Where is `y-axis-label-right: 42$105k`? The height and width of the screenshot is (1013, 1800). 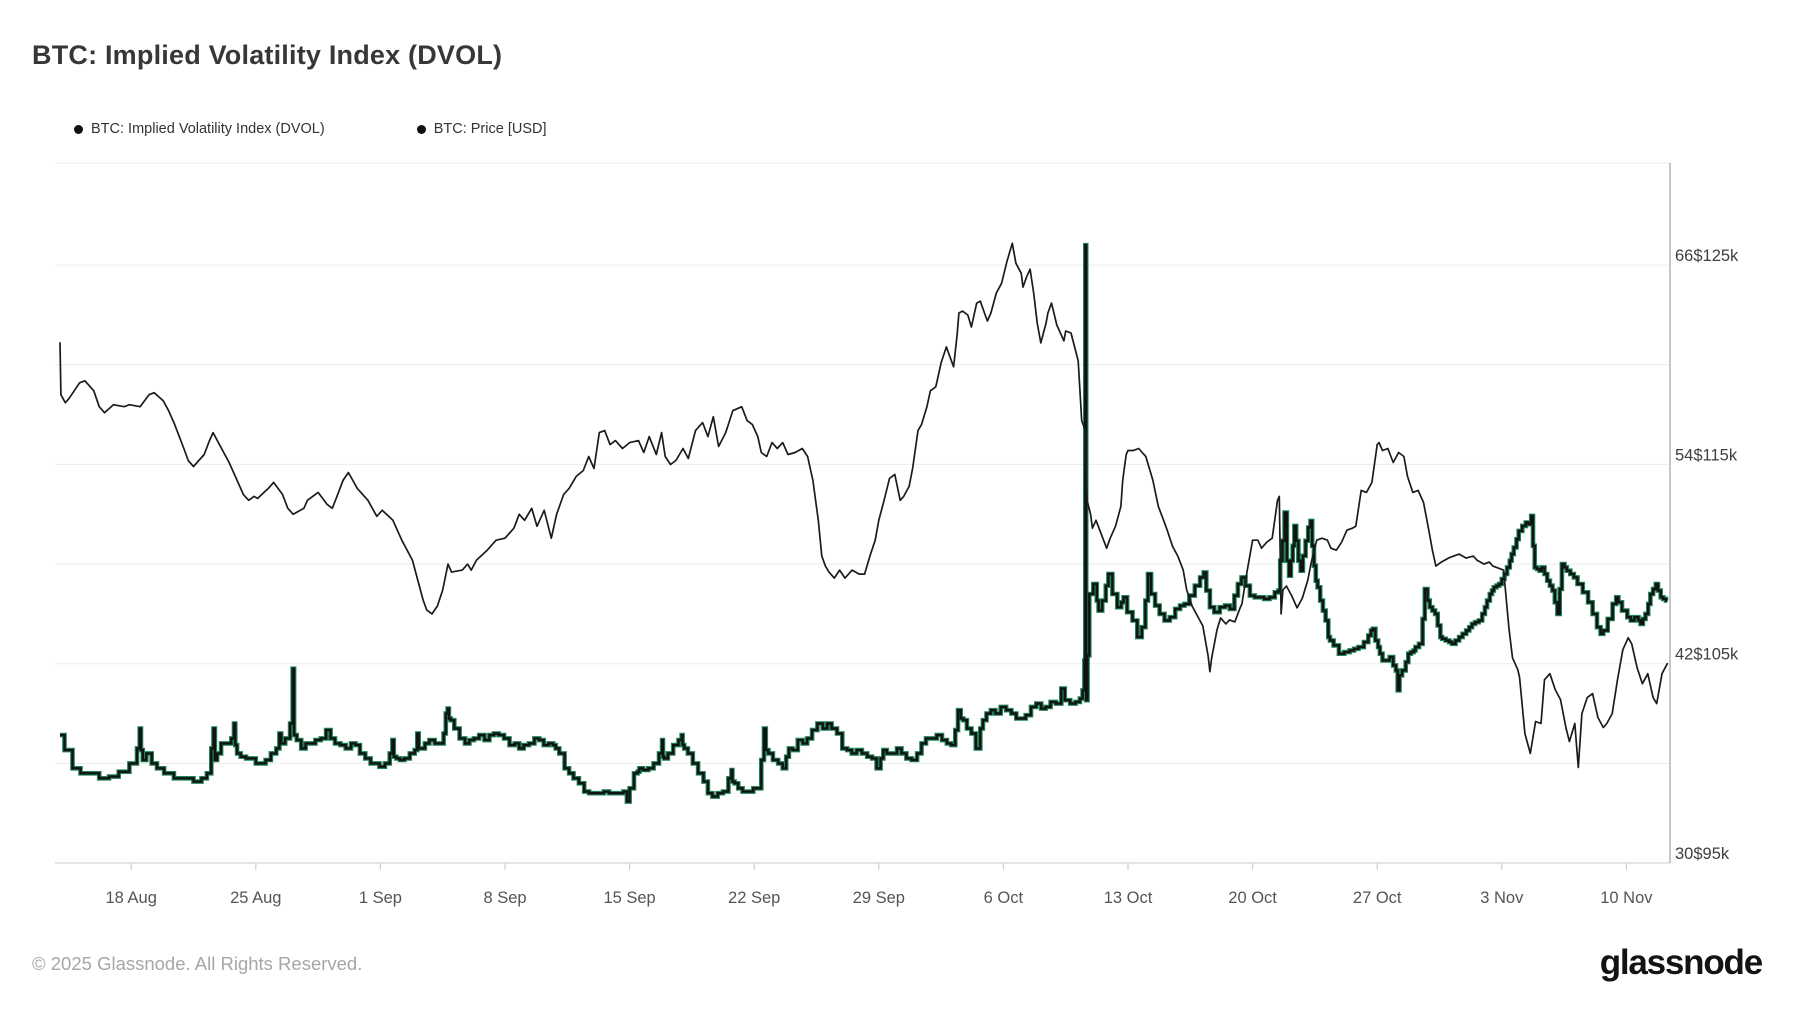 y-axis-label-right: 42$105k is located at coordinates (1707, 655).